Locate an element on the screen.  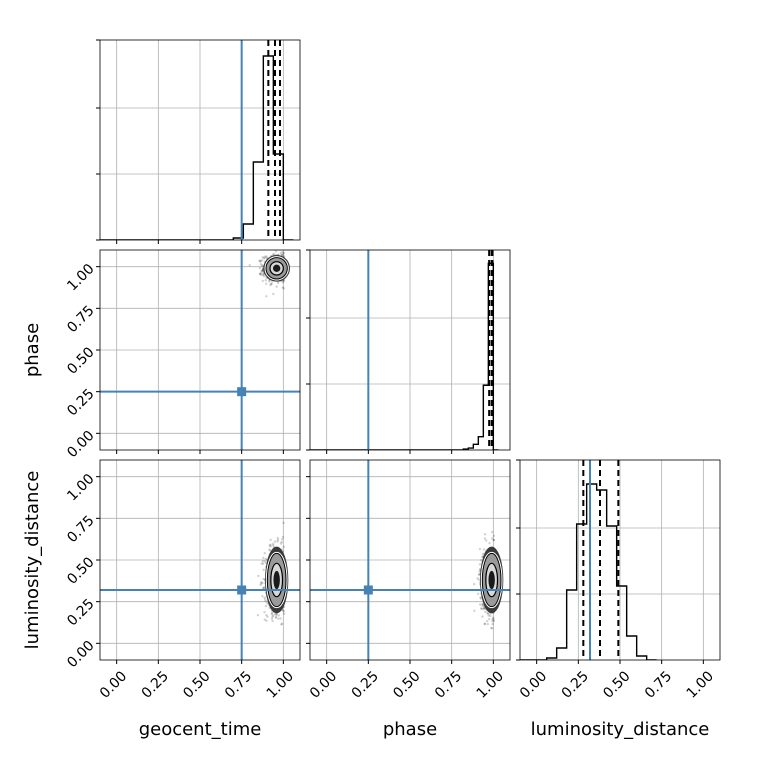
truth-marker is located at coordinates (242, 590).